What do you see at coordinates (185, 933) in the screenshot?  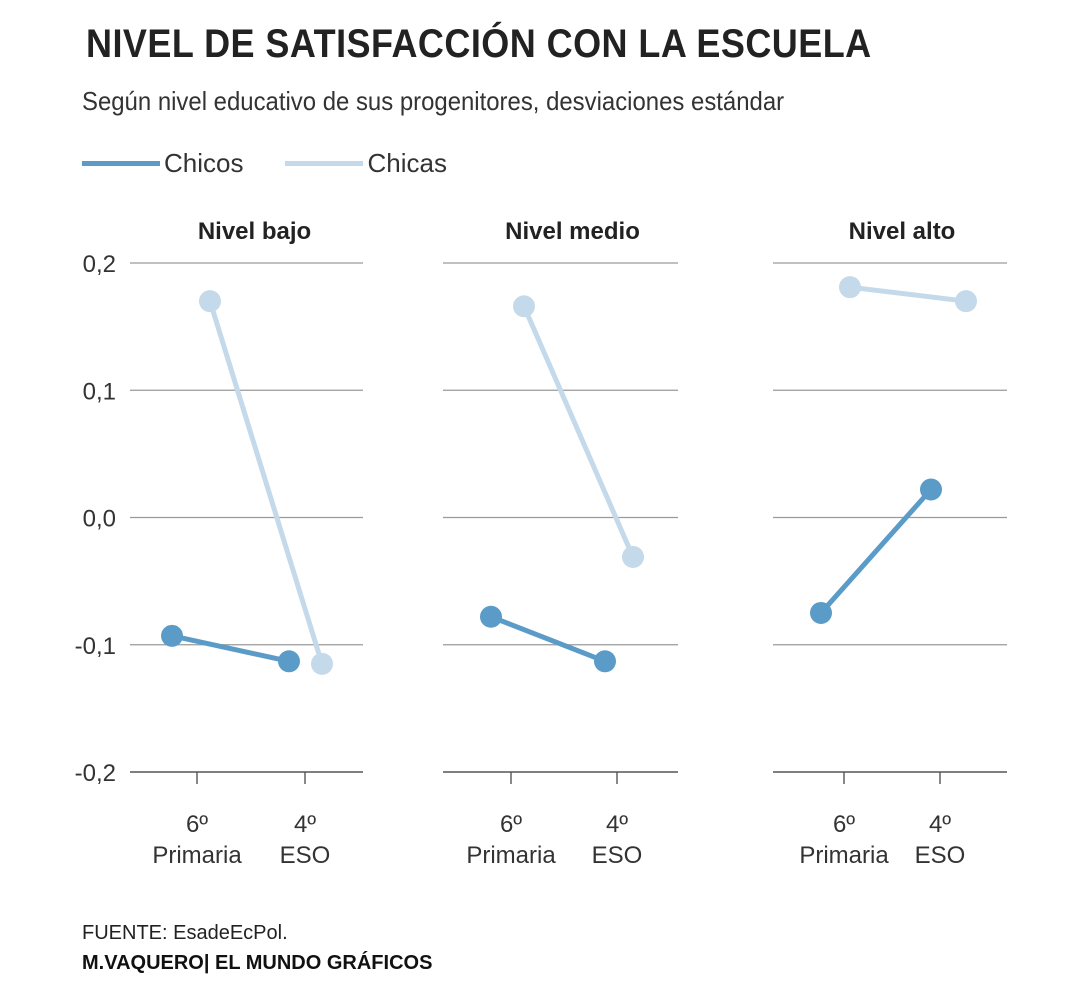 I see `source-note: FUENTE: EsadeEcPol.` at bounding box center [185, 933].